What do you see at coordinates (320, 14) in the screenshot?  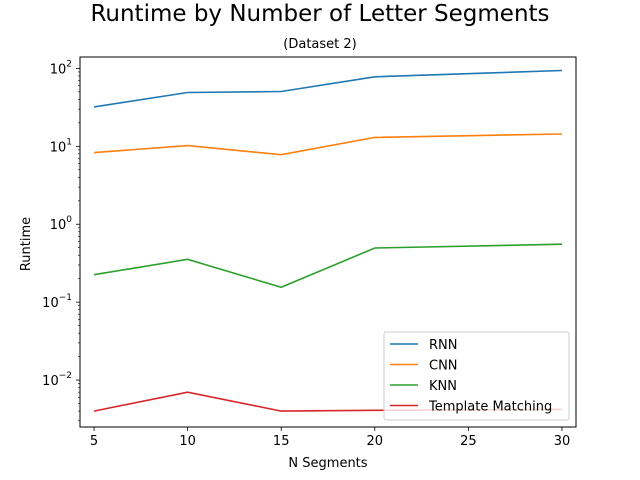 I see `chart-title: Runtime by Number of Letter Segments` at bounding box center [320, 14].